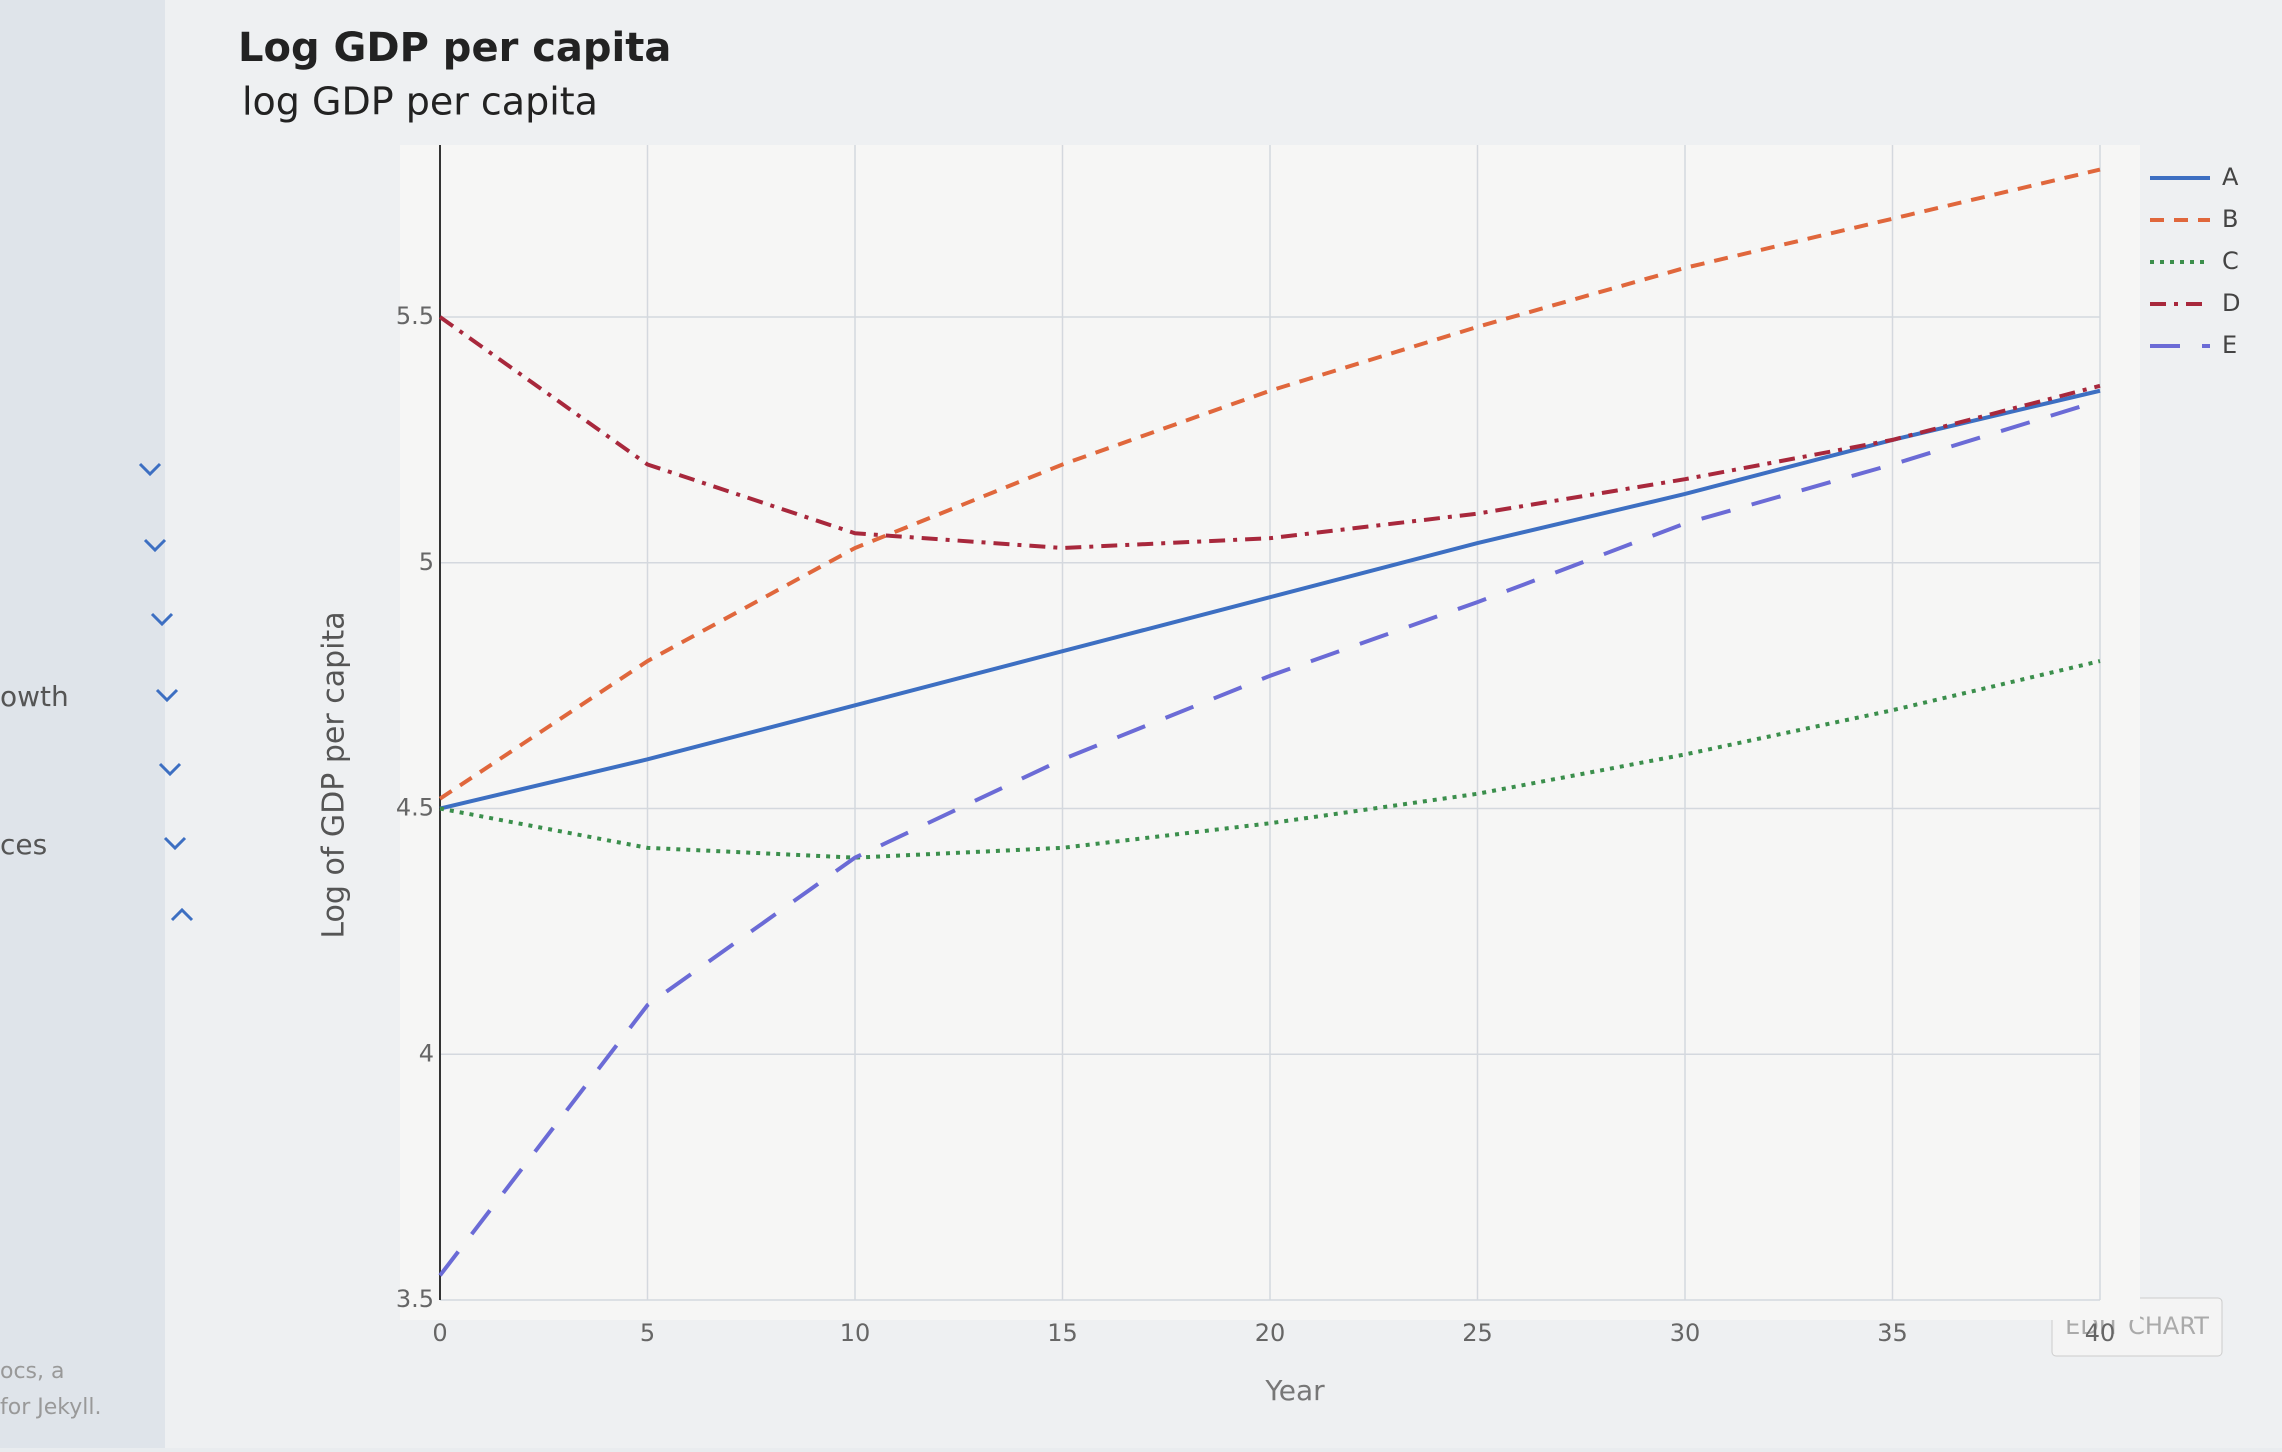 The width and height of the screenshot is (2282, 1452). I want to click on y-axis-label: Log of GDP per capita, so click(334, 774).